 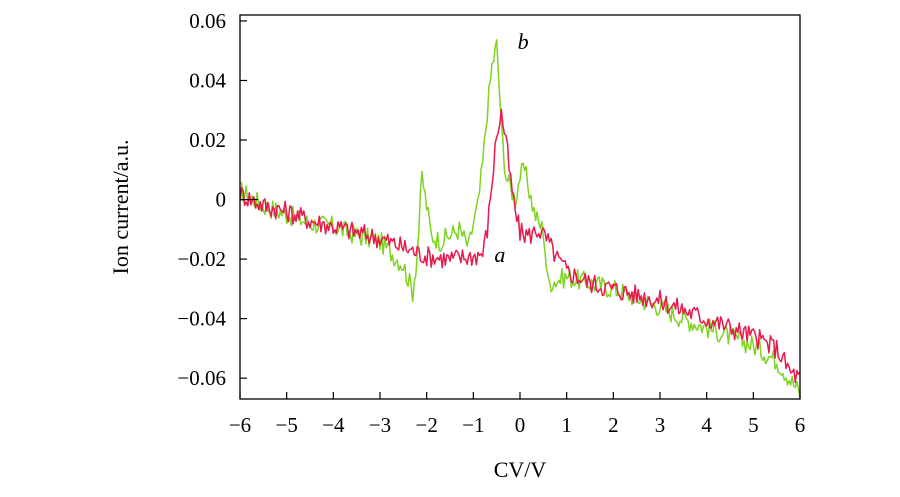 What do you see at coordinates (613, 425) in the screenshot?
I see `x-tick-label: 2` at bounding box center [613, 425].